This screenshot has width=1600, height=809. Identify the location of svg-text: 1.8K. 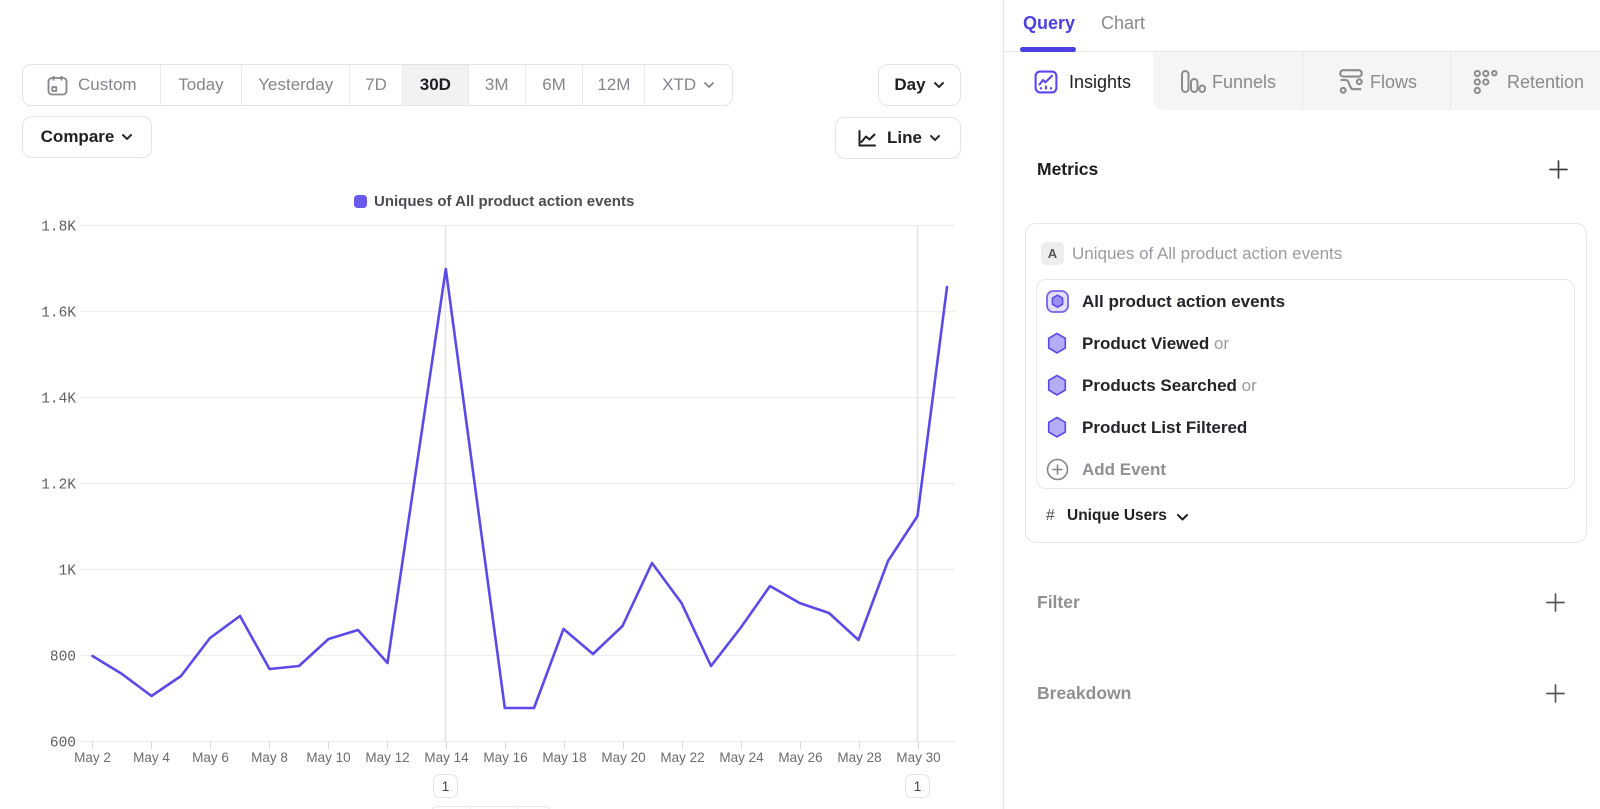
(58, 228).